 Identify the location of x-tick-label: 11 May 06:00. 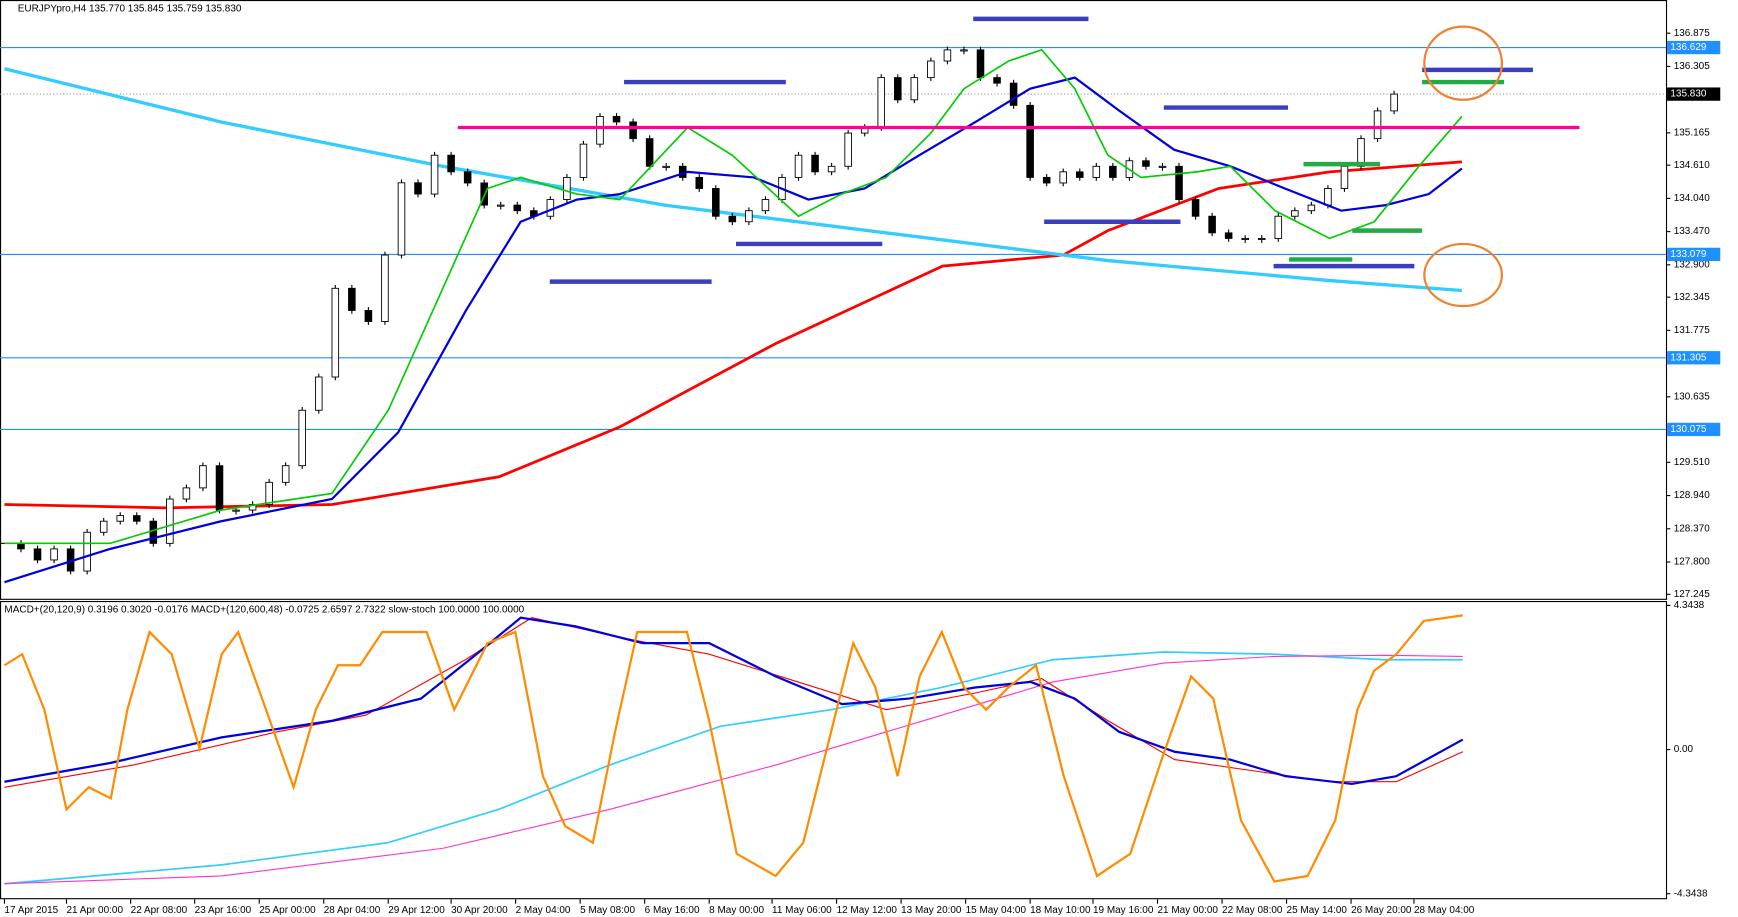
(802, 910).